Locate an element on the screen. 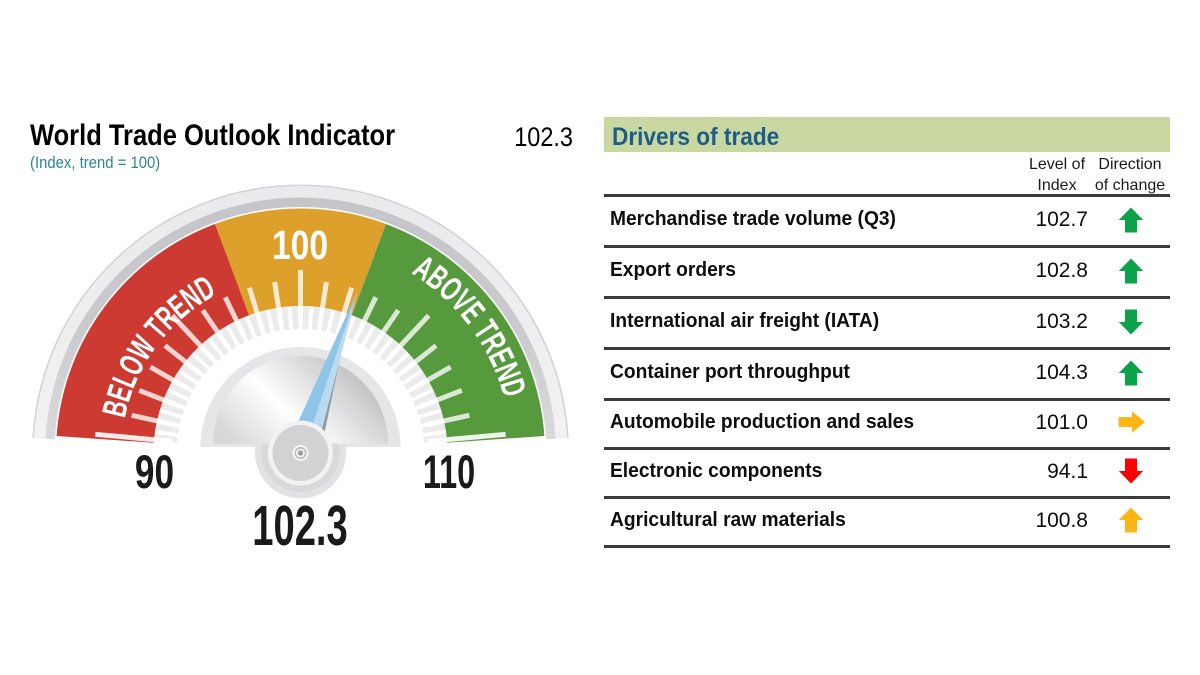 The image size is (1200, 675). svg-text: 90 is located at coordinates (154, 471).